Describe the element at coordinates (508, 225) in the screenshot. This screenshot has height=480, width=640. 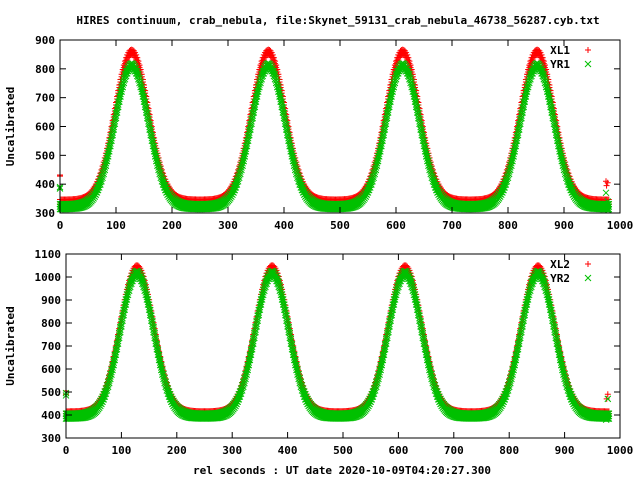
I see `x-tick-label: 800` at that location.